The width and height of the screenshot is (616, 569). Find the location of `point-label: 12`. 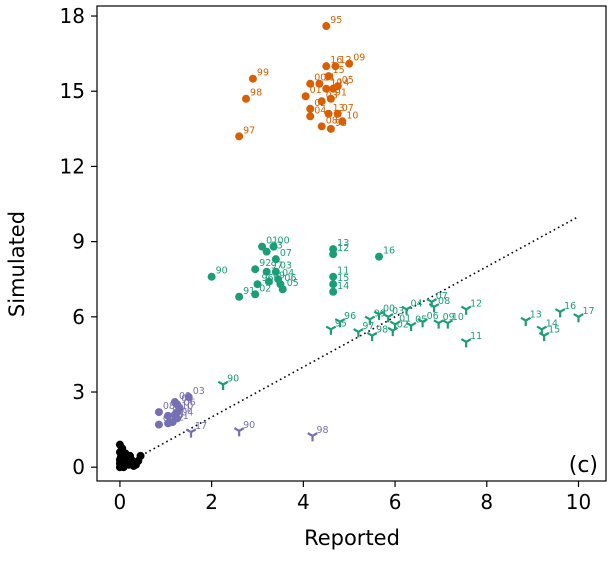

point-label: 12 is located at coordinates (476, 303).